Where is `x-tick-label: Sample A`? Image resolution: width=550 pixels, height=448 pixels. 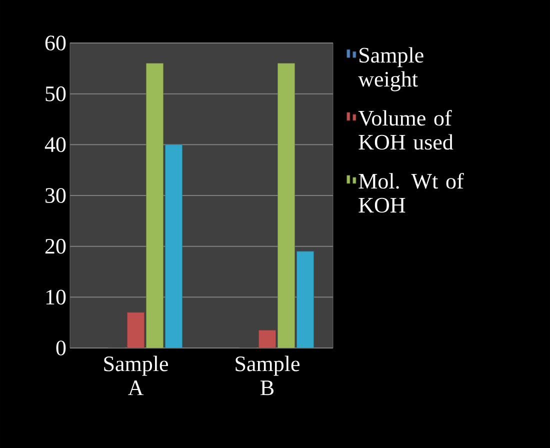 x-tick-label: Sample A is located at coordinates (136, 376).